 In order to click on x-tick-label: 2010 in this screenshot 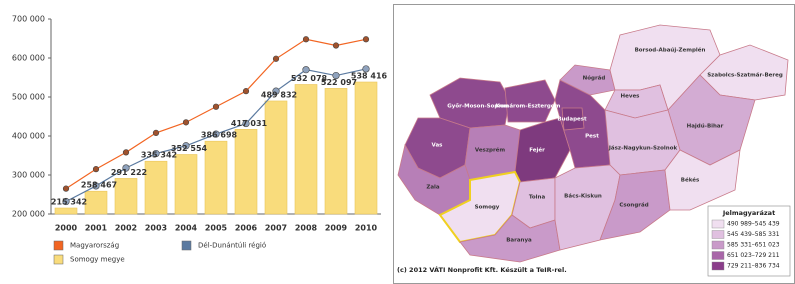, I will do `click(366, 228)`.